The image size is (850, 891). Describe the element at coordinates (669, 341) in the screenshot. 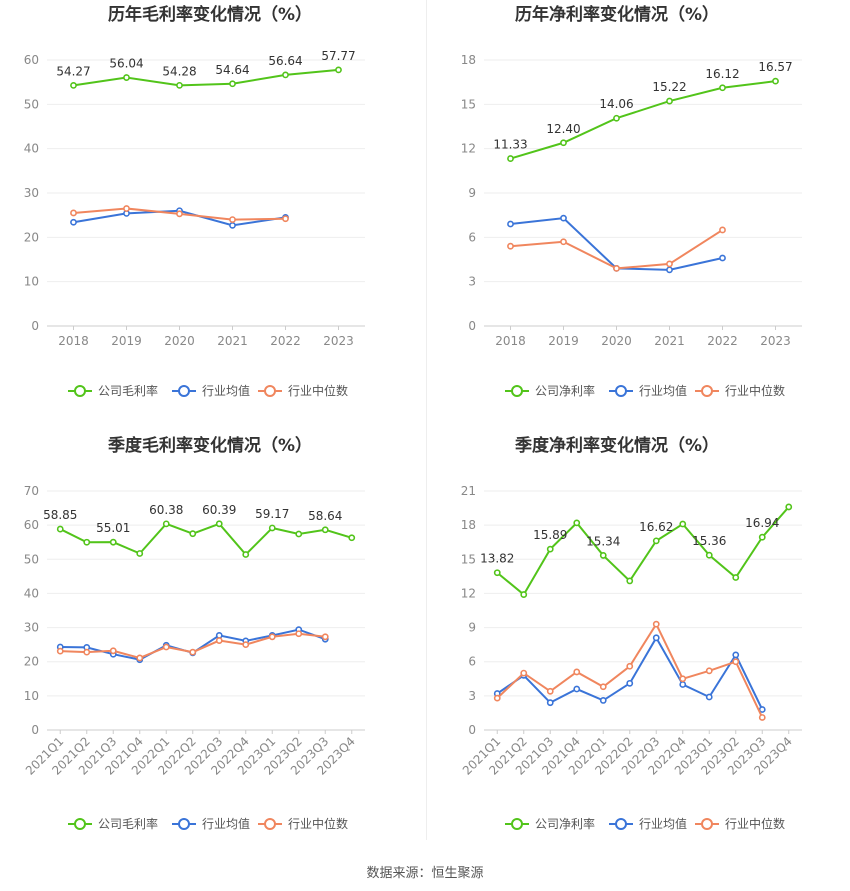

I see `x-tick-label: 2021` at that location.